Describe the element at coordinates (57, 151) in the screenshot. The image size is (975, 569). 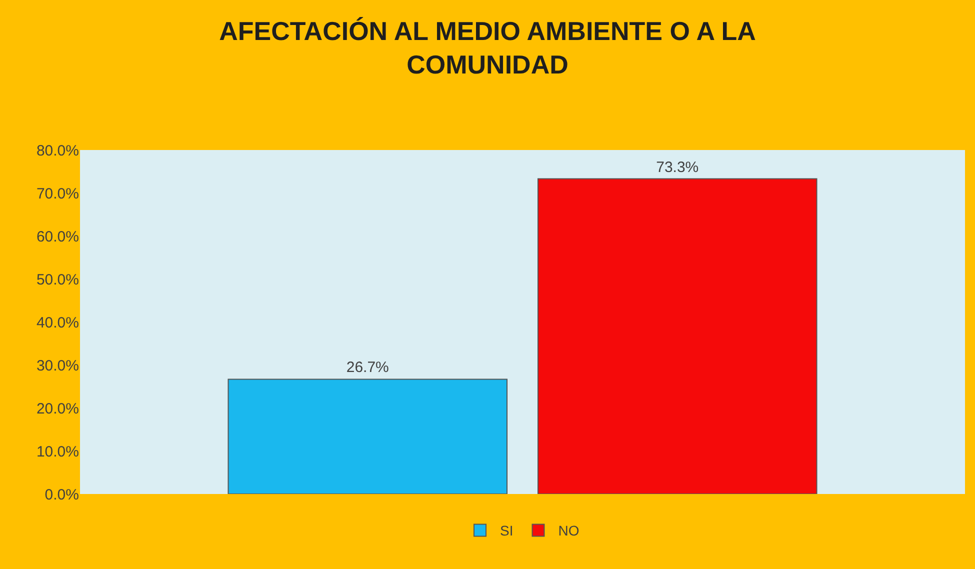
I see `y-tick-label: 80.0%` at that location.